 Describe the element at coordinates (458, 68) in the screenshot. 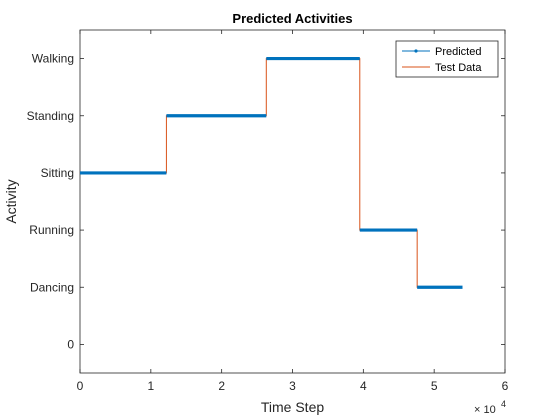

I see `legend-label-test-data: Test Data` at that location.